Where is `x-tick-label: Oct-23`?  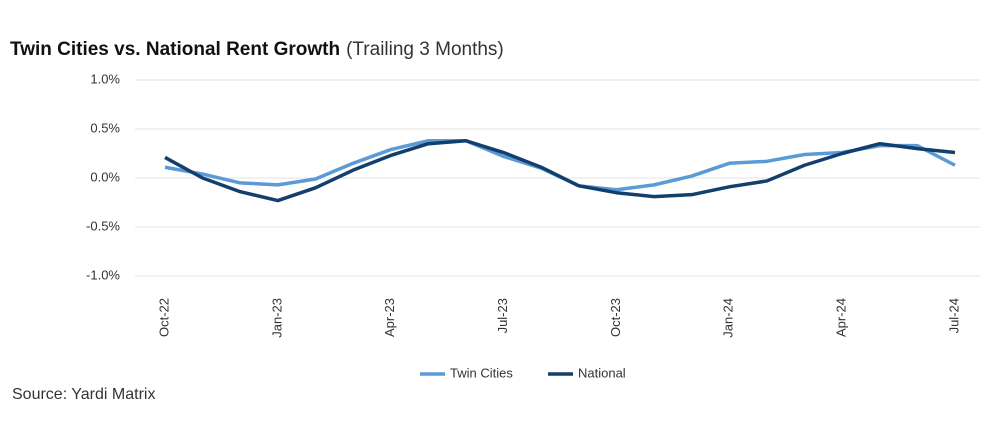 x-tick-label: Oct-23 is located at coordinates (615, 317).